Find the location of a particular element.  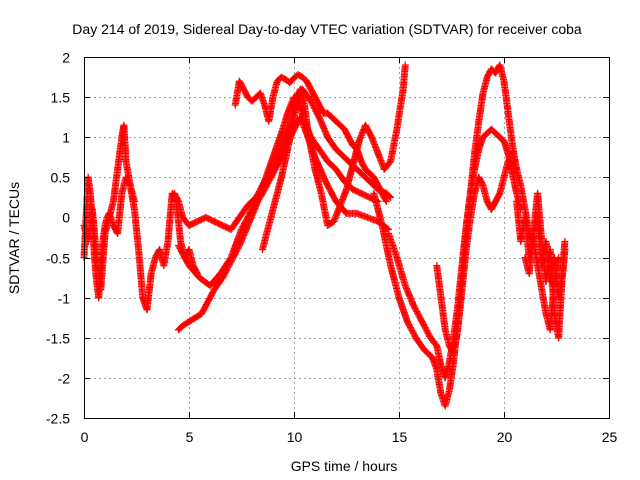

y-axis-label: SDTVAR / TECUs is located at coordinates (14, 238).